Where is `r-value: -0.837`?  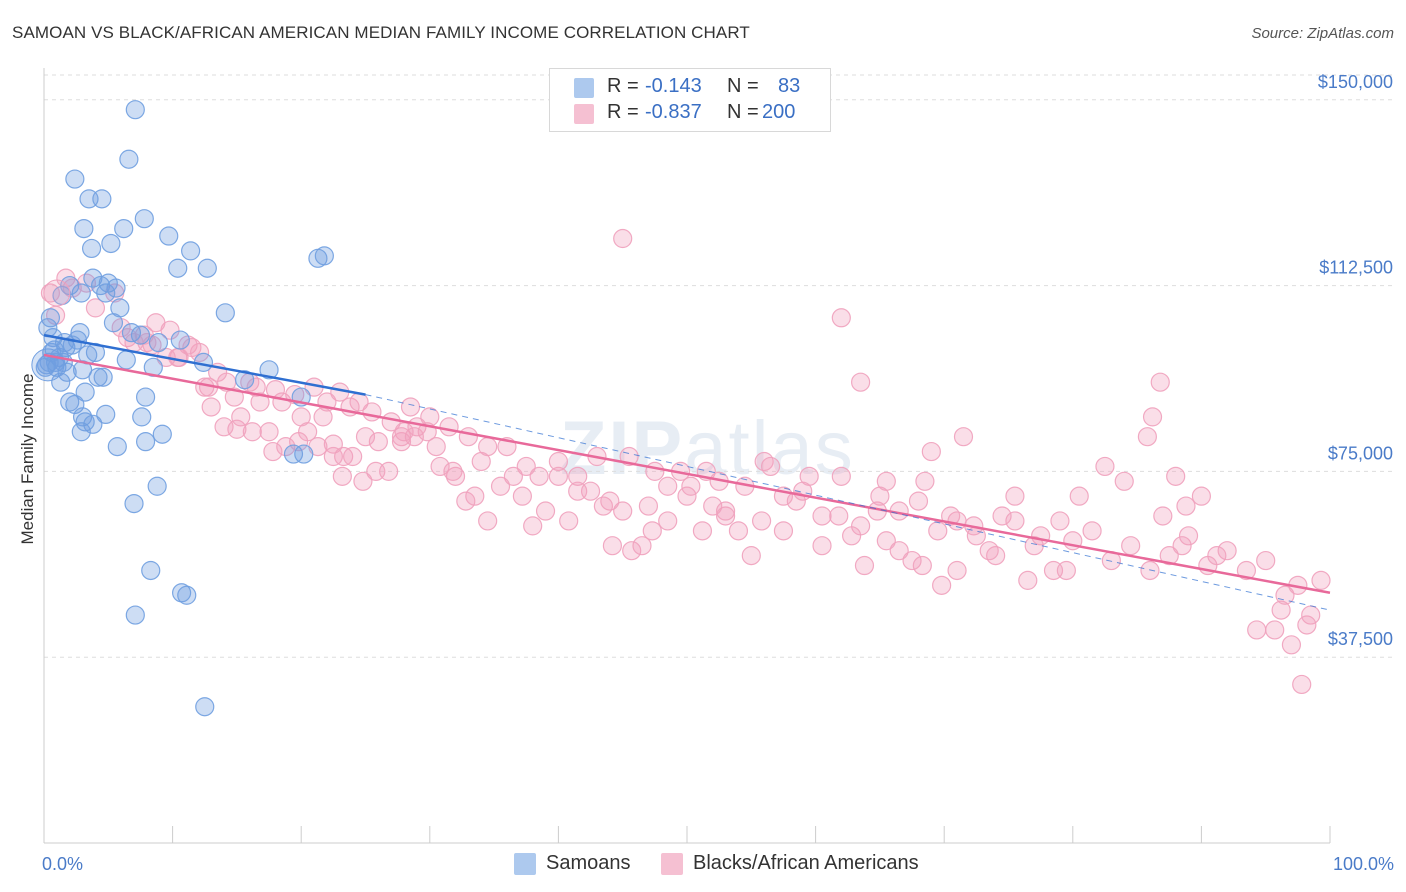 r-value: -0.837 is located at coordinates (673, 112).